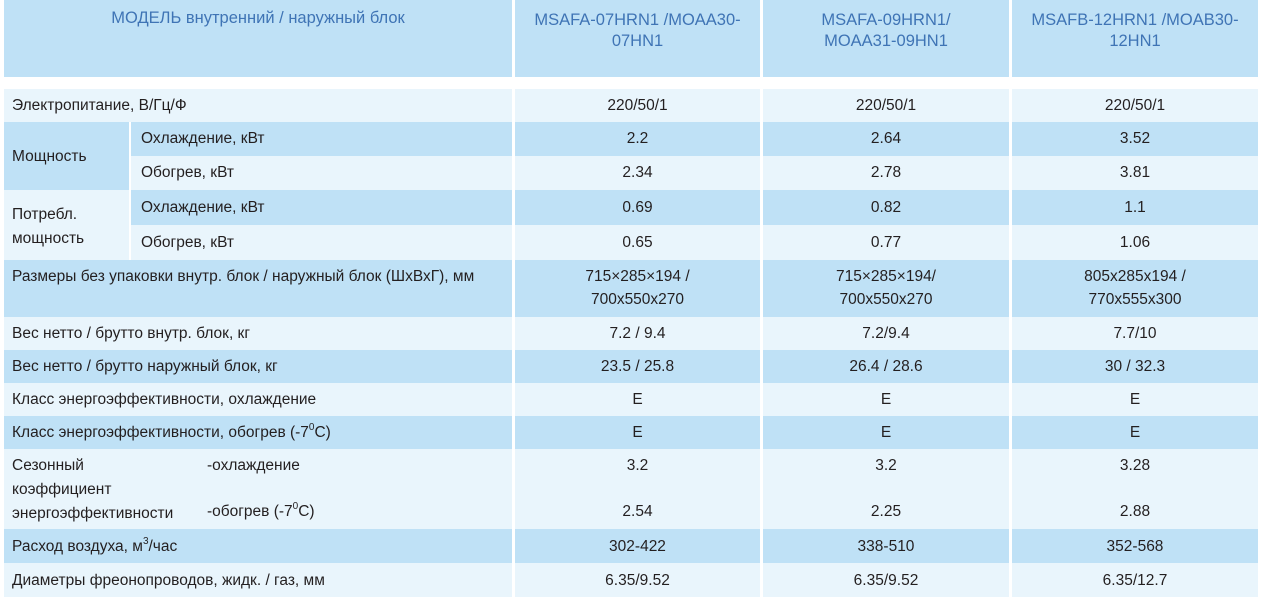 The width and height of the screenshot is (1263, 603). What do you see at coordinates (145, 541) in the screenshot?
I see `cubic-superscript: 3` at bounding box center [145, 541].